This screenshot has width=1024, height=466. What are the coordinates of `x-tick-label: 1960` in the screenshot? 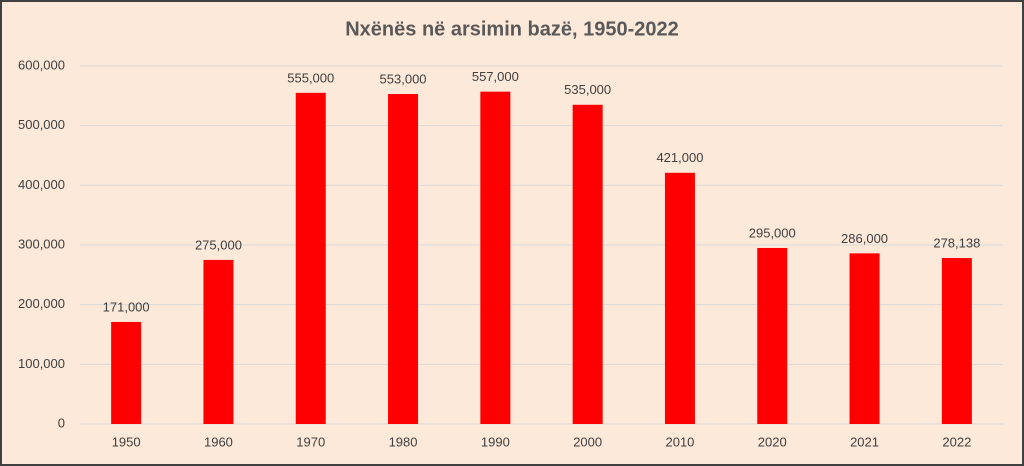 It's located at (218, 441).